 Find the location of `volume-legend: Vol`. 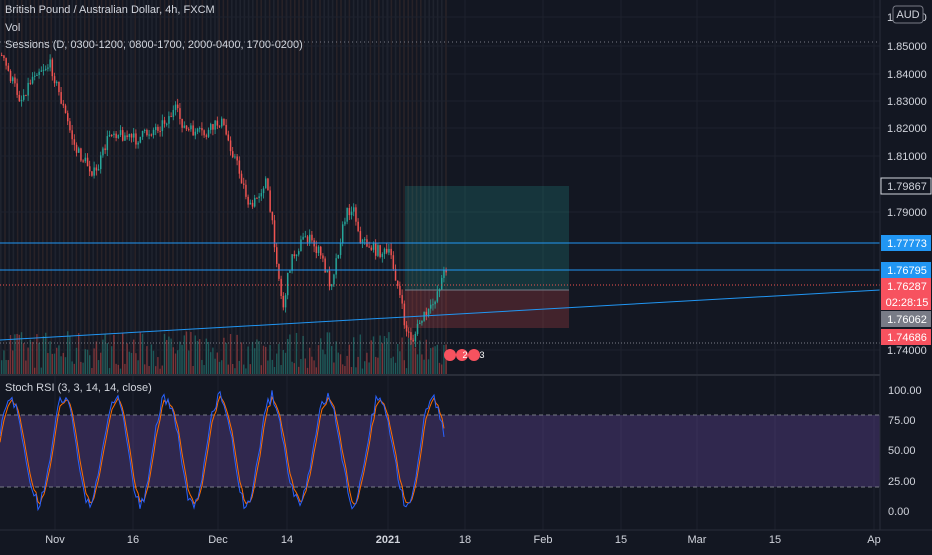

volume-legend: Vol is located at coordinates (13, 28).